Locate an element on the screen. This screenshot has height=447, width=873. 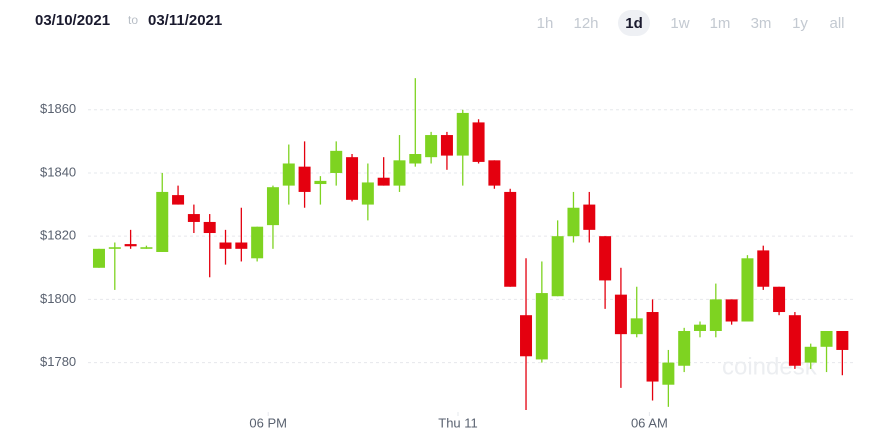
range-button: 1y is located at coordinates (800, 23).